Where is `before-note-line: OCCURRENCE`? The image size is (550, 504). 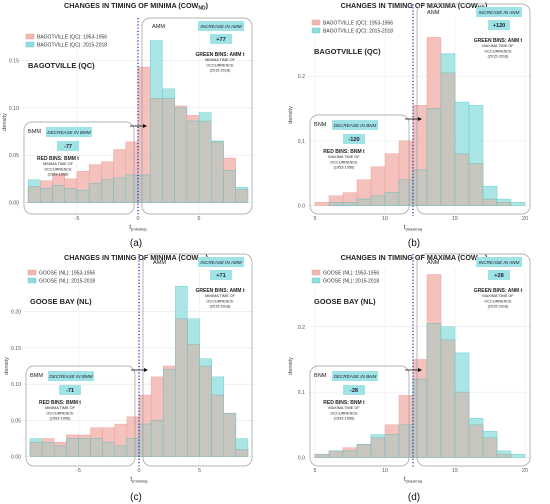 before-note-line: OCCURRENCE is located at coordinates (344, 413).